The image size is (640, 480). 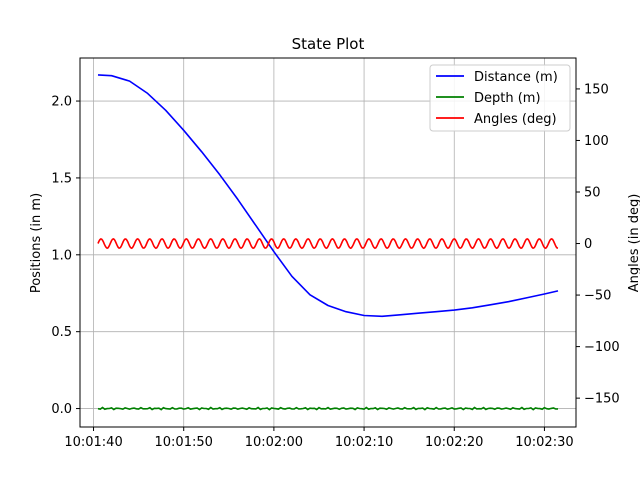 I want to click on y-axis-left-label: Positions (in m), so click(x=36, y=243).